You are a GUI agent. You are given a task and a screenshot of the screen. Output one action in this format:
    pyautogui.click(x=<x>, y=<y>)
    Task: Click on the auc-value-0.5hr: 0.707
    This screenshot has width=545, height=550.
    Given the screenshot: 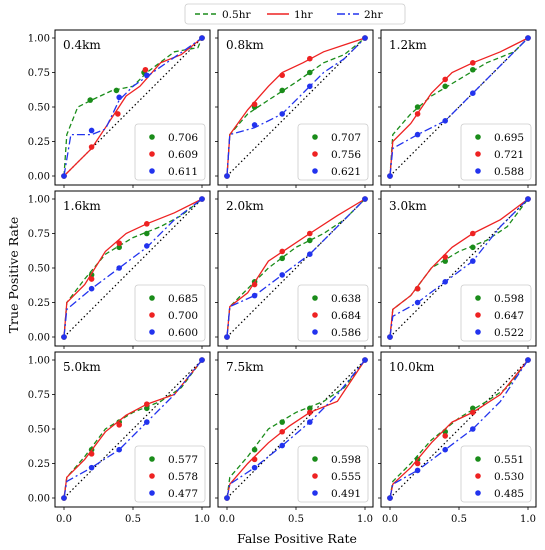 What is the action you would take?
    pyautogui.click(x=346, y=138)
    